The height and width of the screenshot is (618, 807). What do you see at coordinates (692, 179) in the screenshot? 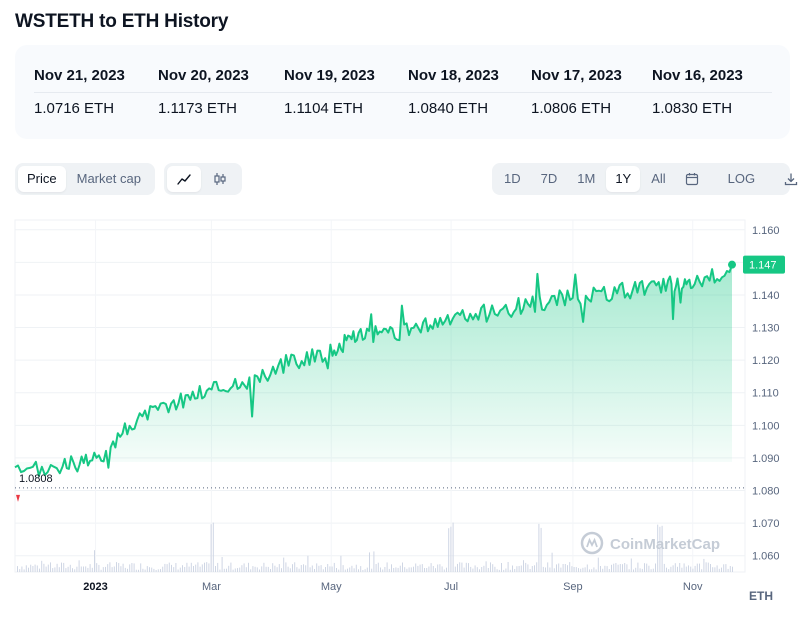
I see `calendar-icon` at bounding box center [692, 179].